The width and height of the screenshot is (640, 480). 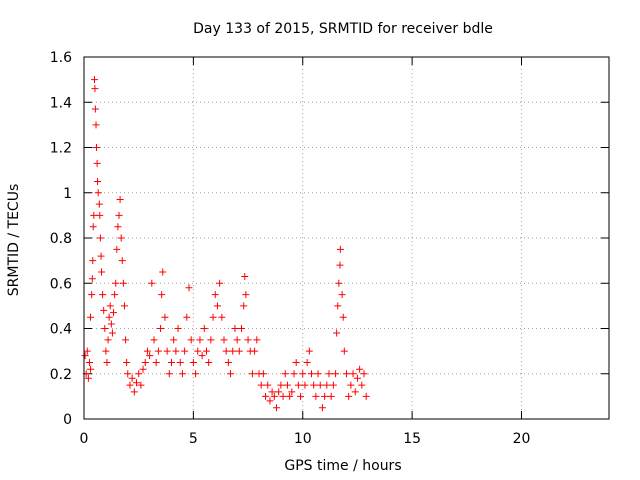 I want to click on y-tick-label: 0.8, so click(x=61, y=239).